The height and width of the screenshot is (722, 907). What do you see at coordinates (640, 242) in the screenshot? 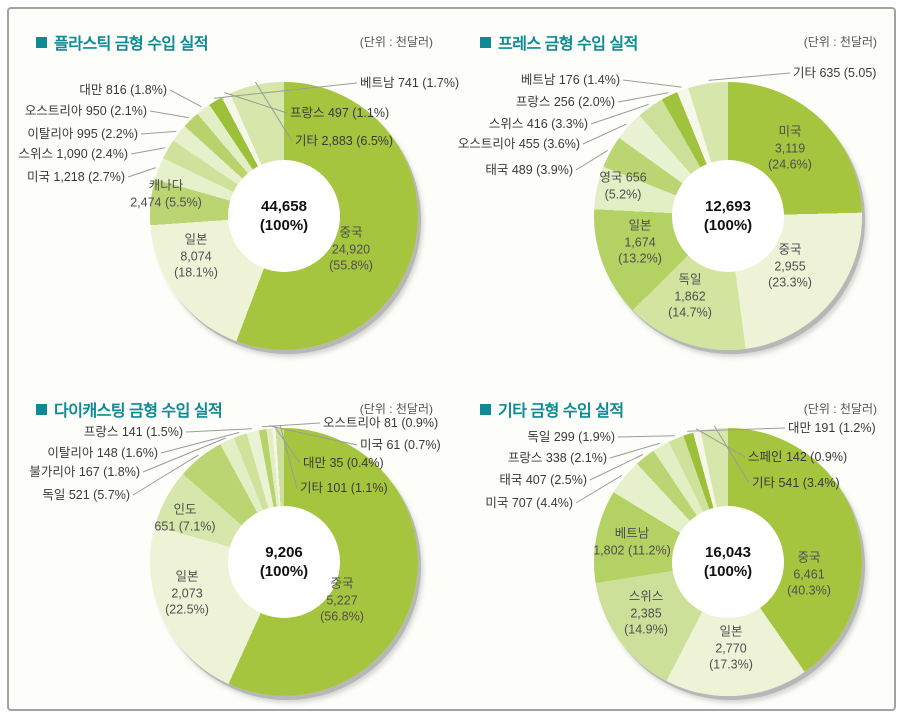
I see `pie-inside-label: 일본 1,674 (13.2%)` at bounding box center [640, 242].